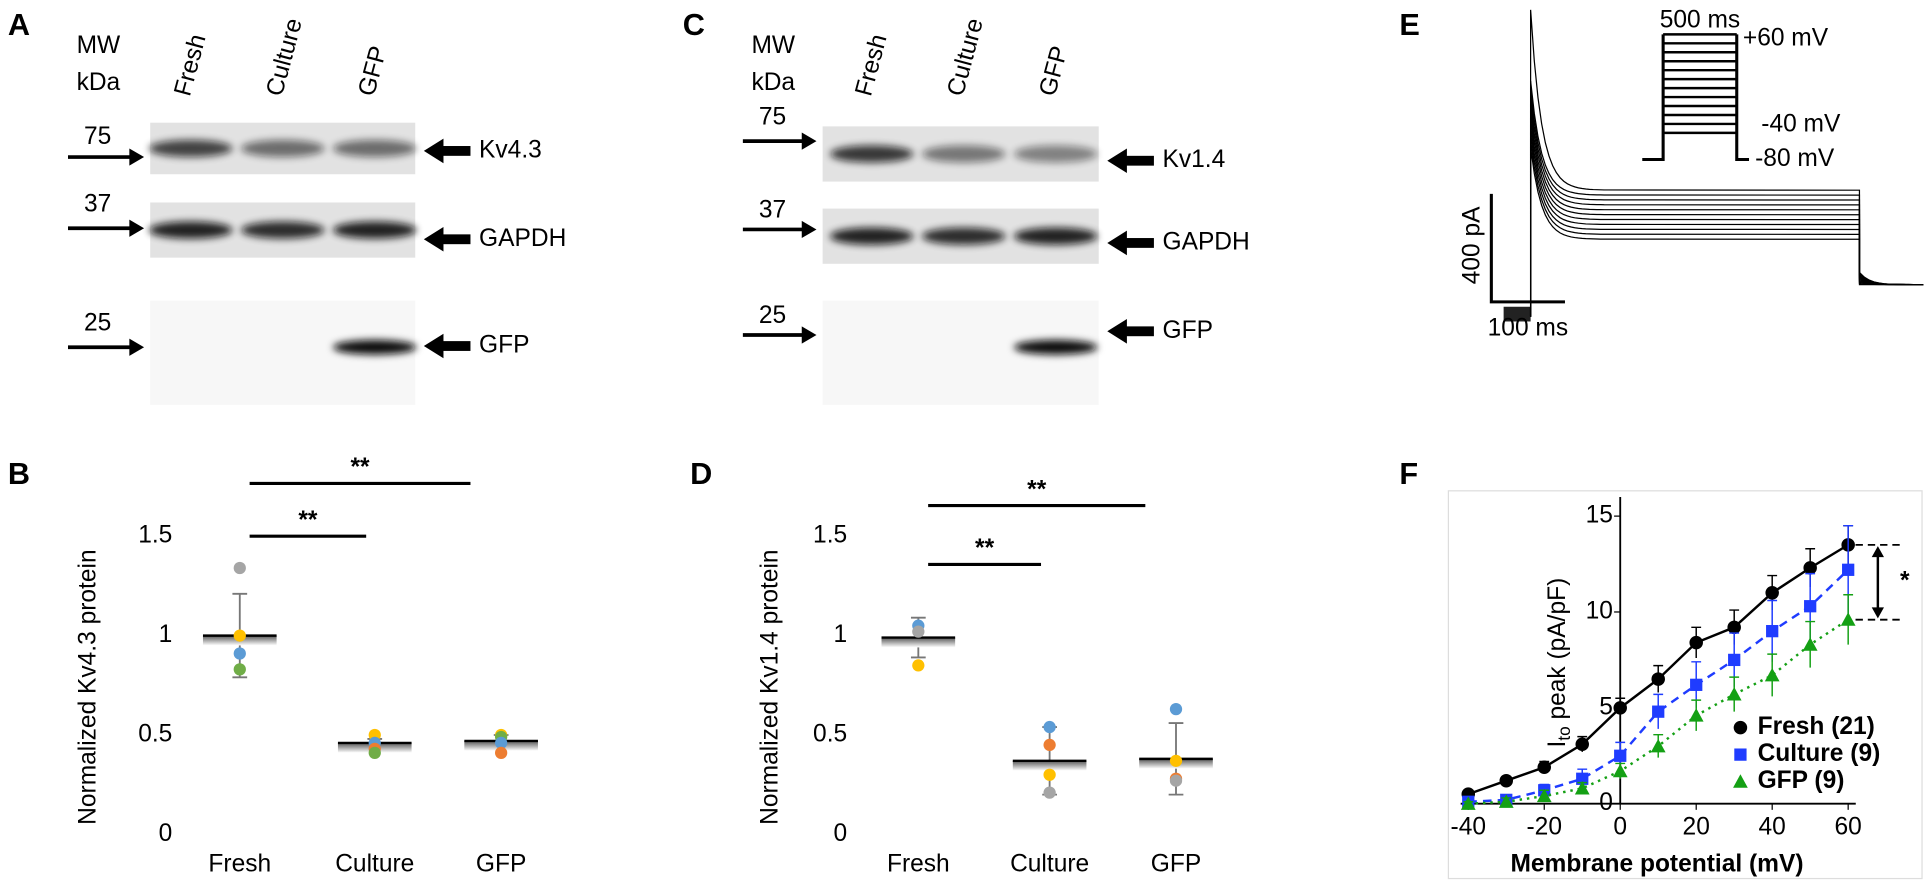 The height and width of the screenshot is (881, 1925). What do you see at coordinates (1599, 515) in the screenshot?
I see `y-tick-label: 15` at bounding box center [1599, 515].